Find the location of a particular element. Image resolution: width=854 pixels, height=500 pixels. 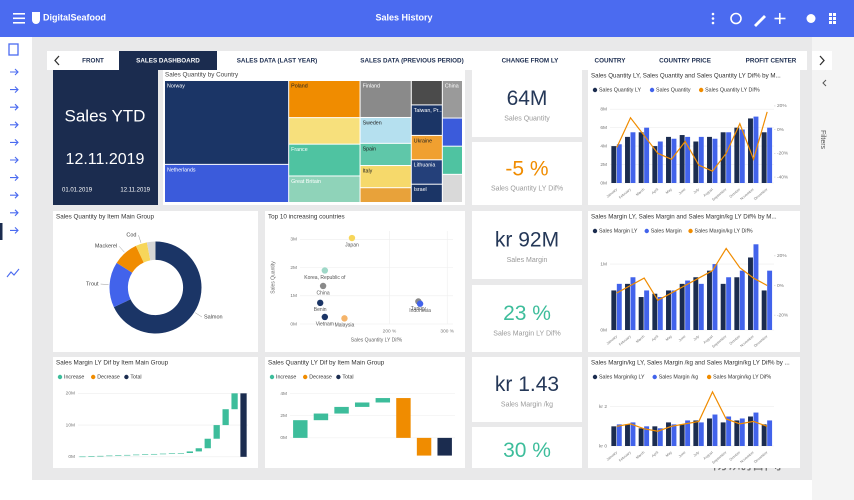

ytd-to: 12.11.2019 is located at coordinates (135, 191).